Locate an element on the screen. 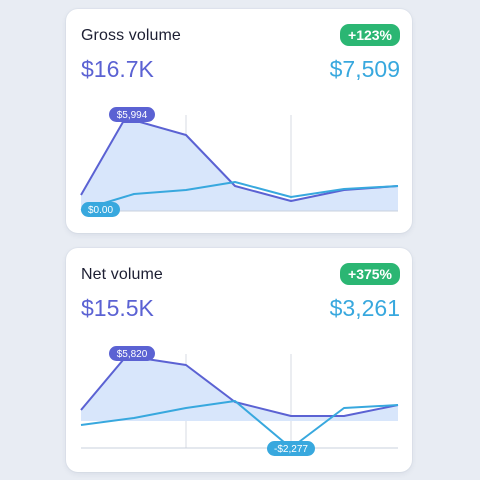 The image size is (480, 480). low-value-label: $0.00 is located at coordinates (100, 209).